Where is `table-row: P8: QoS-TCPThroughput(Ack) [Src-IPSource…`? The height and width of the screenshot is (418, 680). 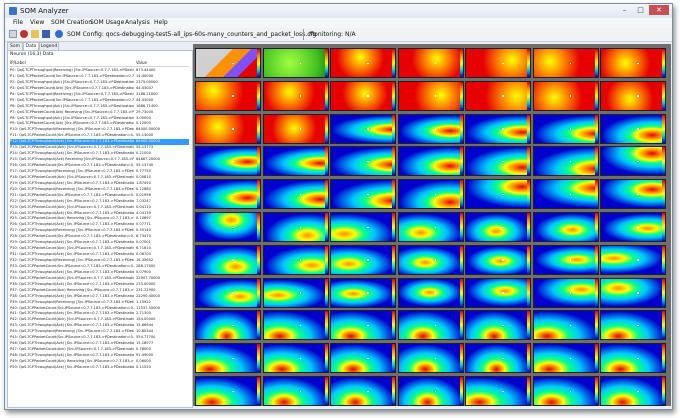 table-row: P8: QoS-TCPThroughput(Ack) [Src-IPSource… is located at coordinates (99, 119).